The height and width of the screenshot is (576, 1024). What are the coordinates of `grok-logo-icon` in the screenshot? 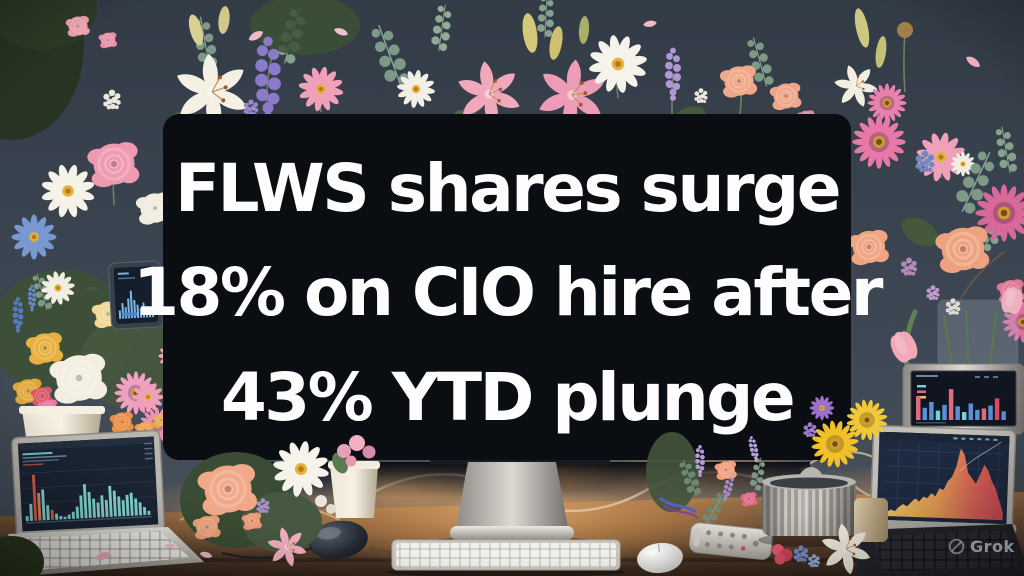 It's located at (956, 546).